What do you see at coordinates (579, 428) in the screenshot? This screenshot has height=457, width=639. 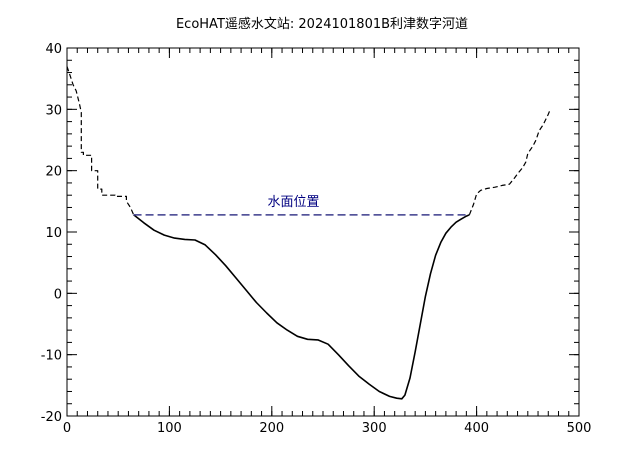 I see `x-tick-label: 500` at bounding box center [579, 428].